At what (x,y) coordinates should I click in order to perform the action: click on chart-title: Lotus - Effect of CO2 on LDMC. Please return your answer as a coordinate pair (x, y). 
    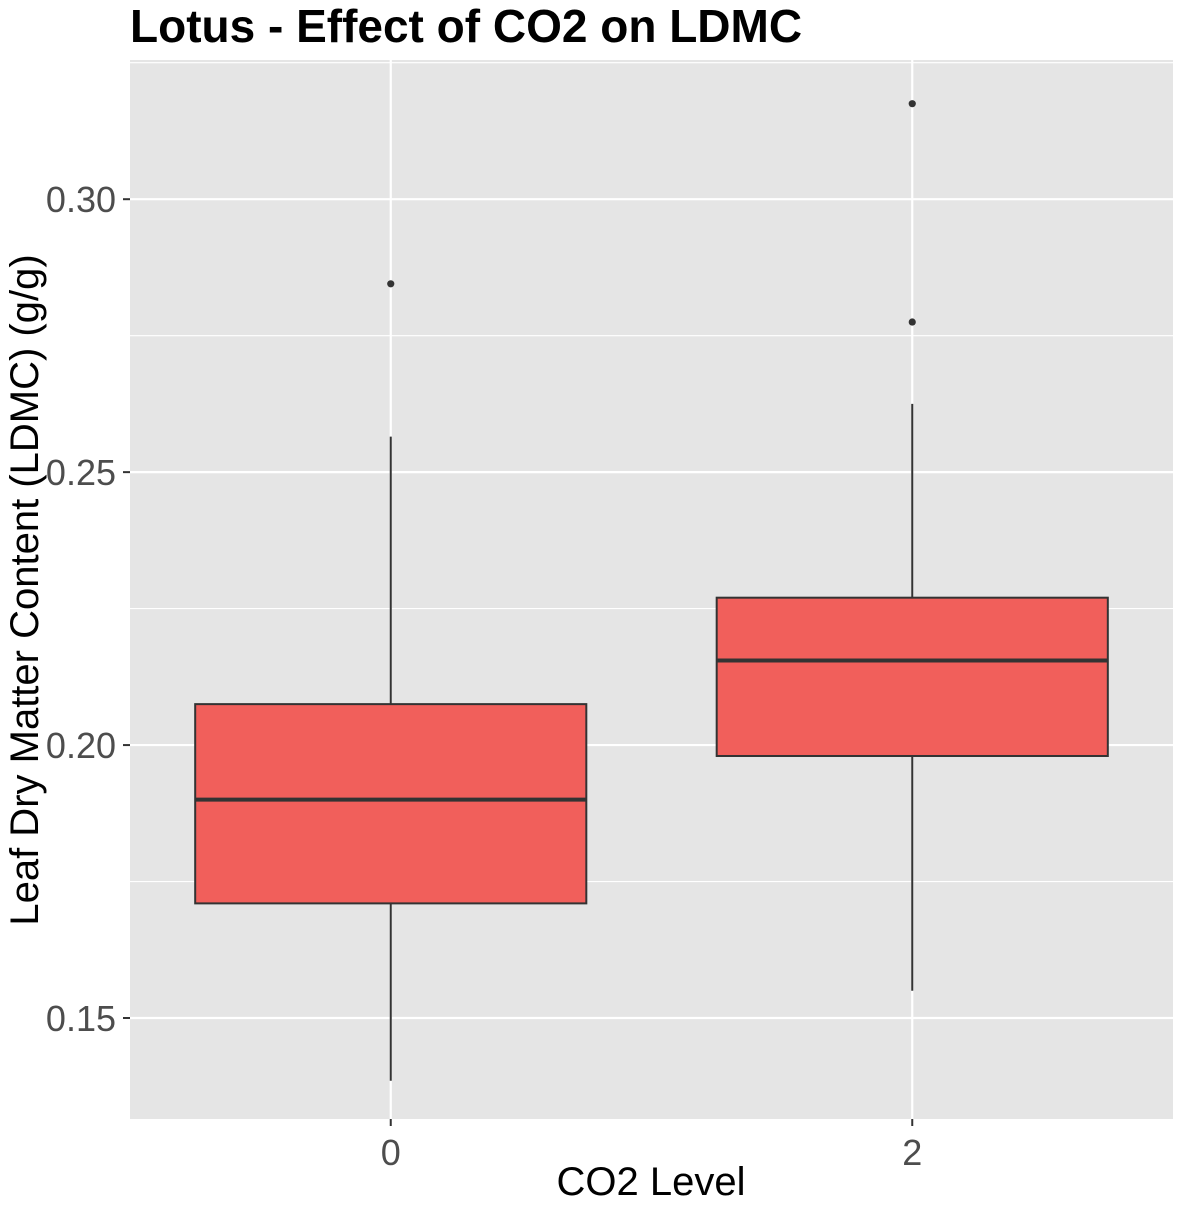
    Looking at the image, I should click on (466, 26).